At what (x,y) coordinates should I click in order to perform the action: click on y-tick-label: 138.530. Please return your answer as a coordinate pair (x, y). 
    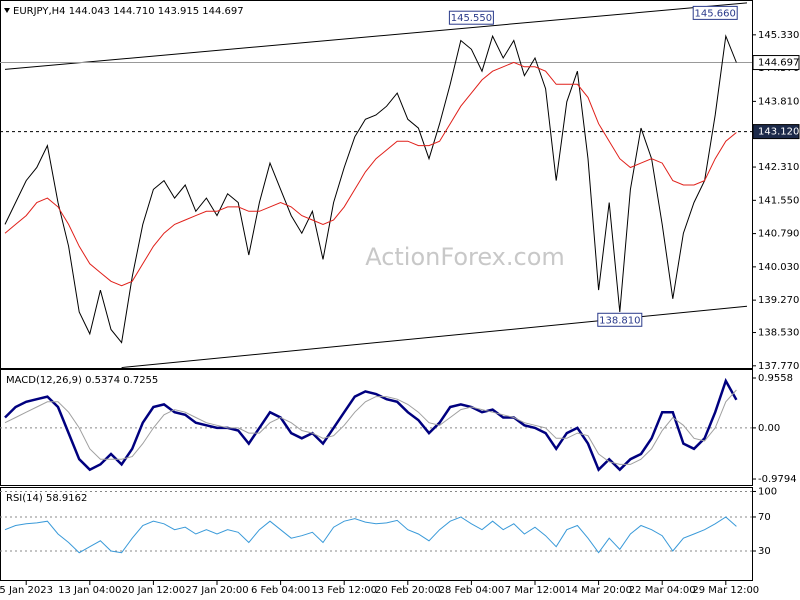
    Looking at the image, I should click on (778, 333).